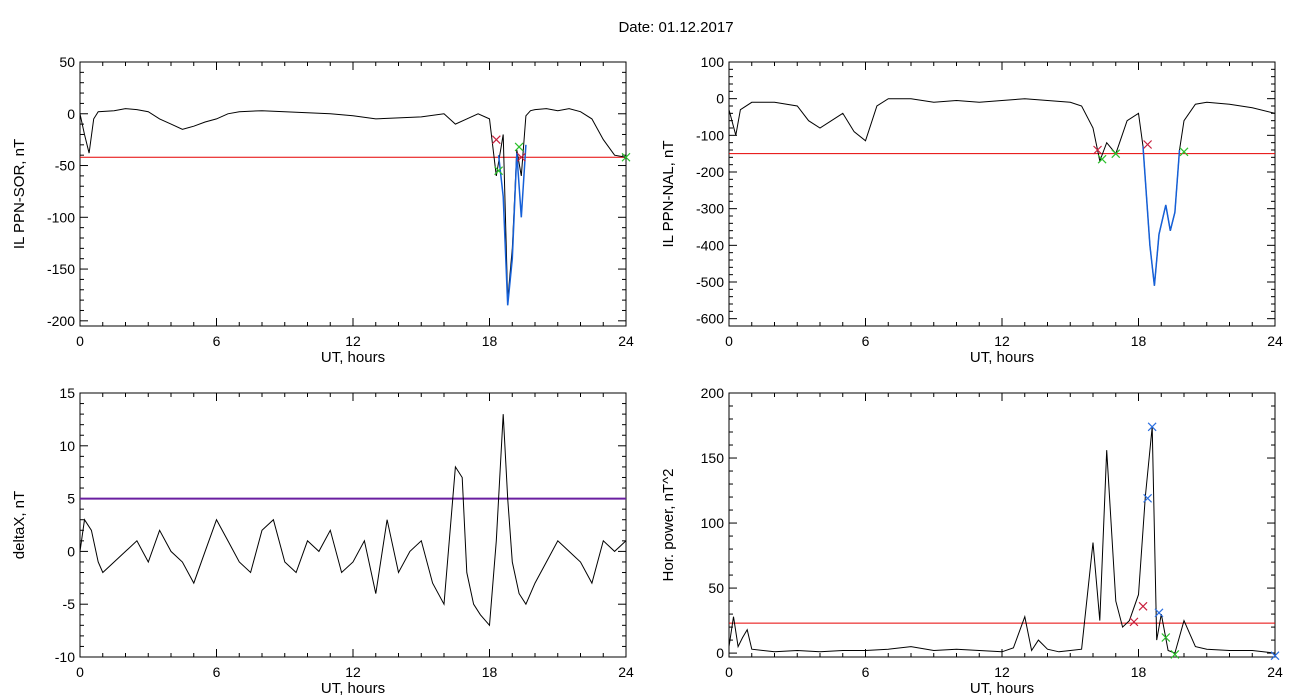  Describe the element at coordinates (67, 446) in the screenshot. I see `y-tick-label: 10` at that location.